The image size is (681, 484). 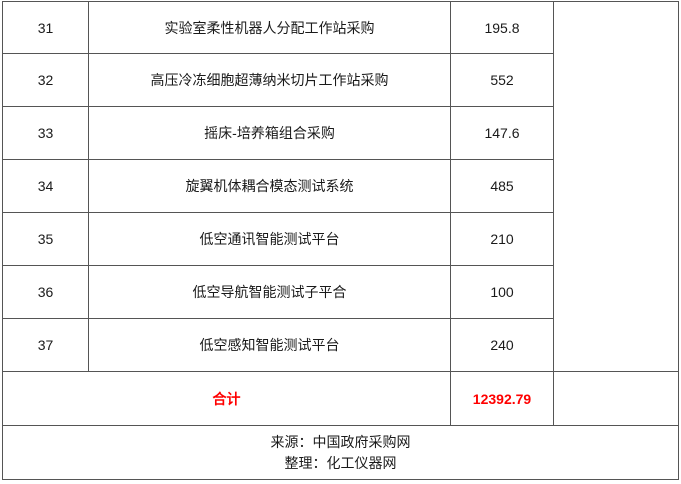 I want to click on table-row: 33 摇床-培养箱组合采购 147.6, so click(x=340, y=133).